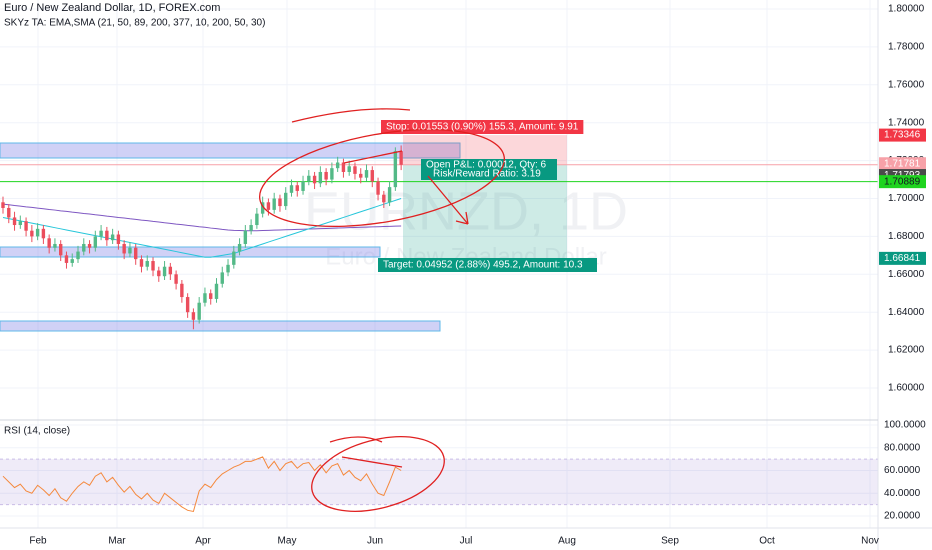  I want to click on y-tick-label: 1.76000, so click(906, 84).